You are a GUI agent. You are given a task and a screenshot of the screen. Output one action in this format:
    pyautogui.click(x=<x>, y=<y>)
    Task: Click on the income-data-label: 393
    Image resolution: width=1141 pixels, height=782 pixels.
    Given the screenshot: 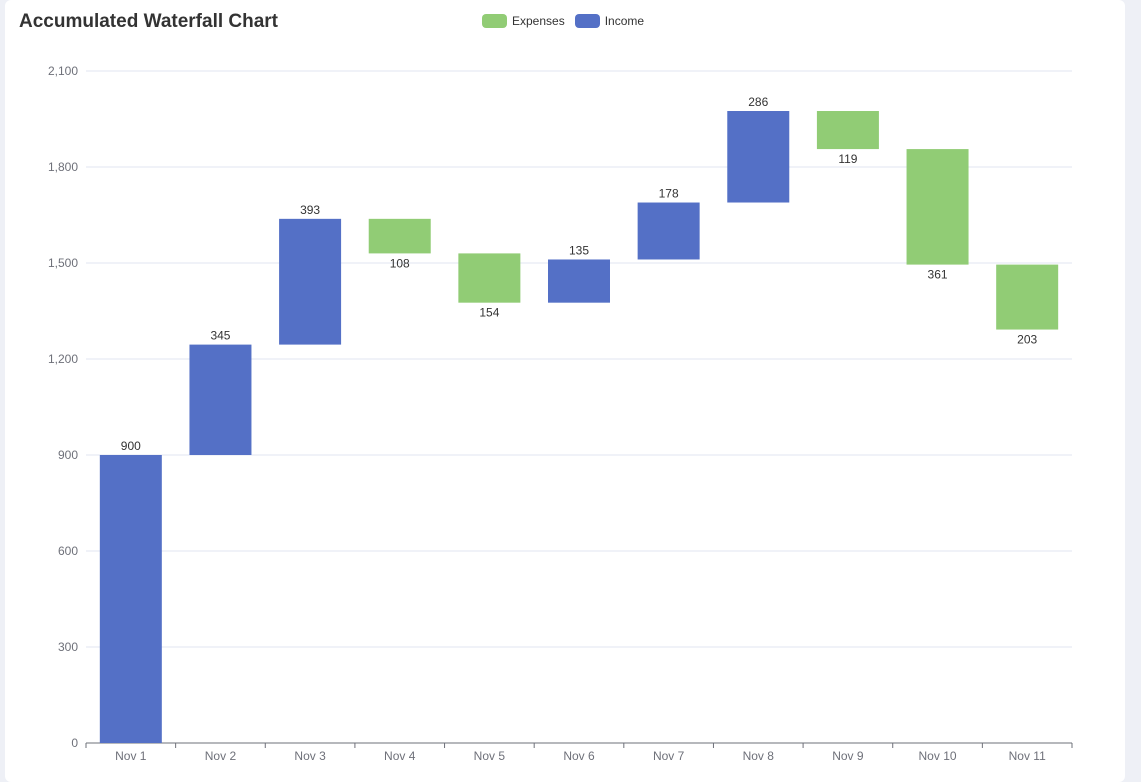 What is the action you would take?
    pyautogui.click(x=310, y=210)
    